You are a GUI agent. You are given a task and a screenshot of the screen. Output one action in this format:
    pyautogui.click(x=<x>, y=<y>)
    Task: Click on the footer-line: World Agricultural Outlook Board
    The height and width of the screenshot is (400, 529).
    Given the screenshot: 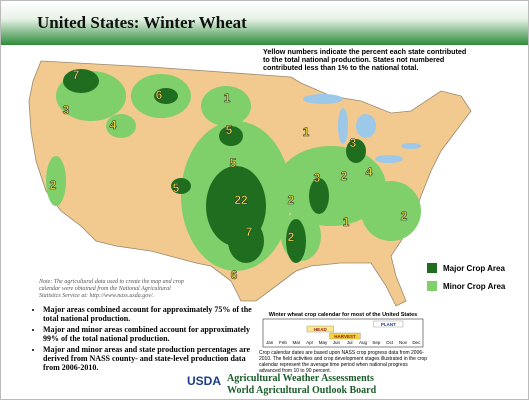 What is the action you would take?
    pyautogui.click(x=302, y=390)
    